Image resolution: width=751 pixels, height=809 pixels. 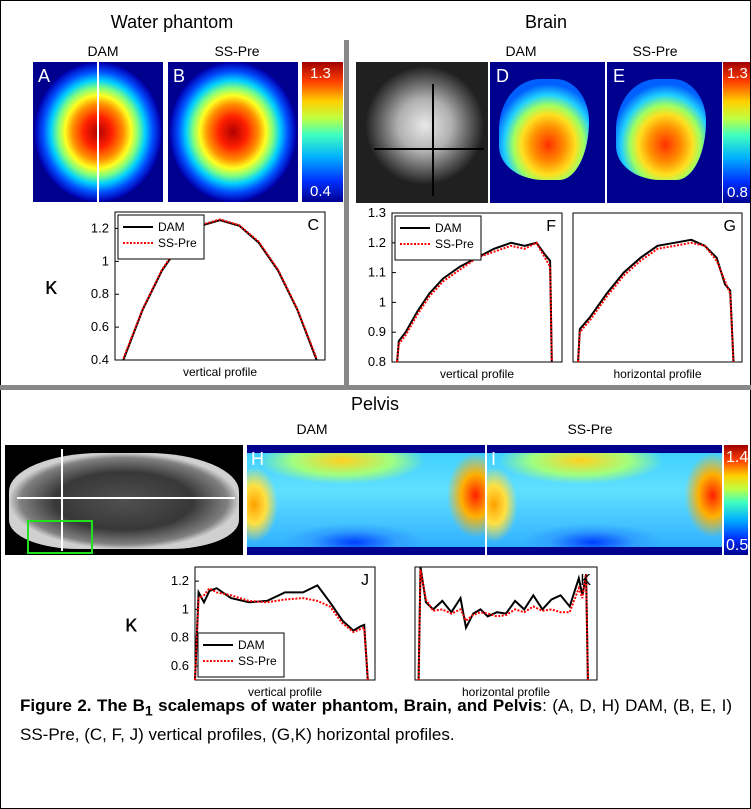 What do you see at coordinates (365, 580) in the screenshot?
I see `panel-letter: J` at bounding box center [365, 580].